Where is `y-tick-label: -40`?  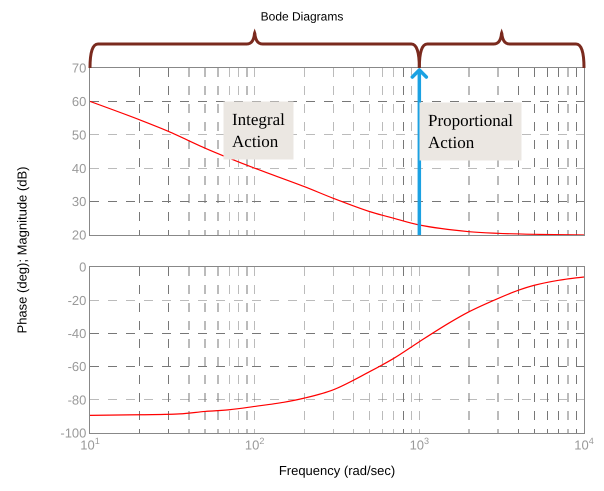
y-tick-label: -40 is located at coordinates (77, 333).